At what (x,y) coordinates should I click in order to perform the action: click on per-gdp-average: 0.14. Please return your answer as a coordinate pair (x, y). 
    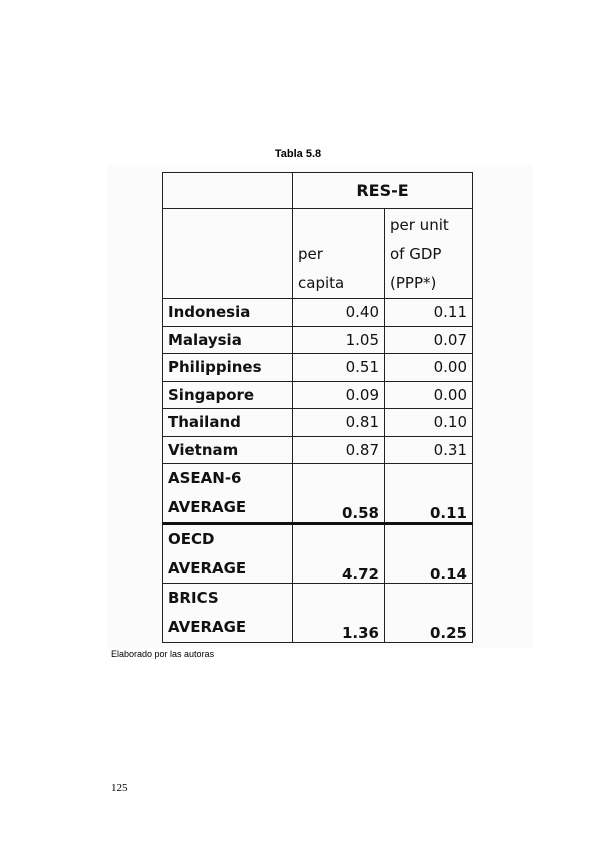
    Looking at the image, I should click on (428, 553).